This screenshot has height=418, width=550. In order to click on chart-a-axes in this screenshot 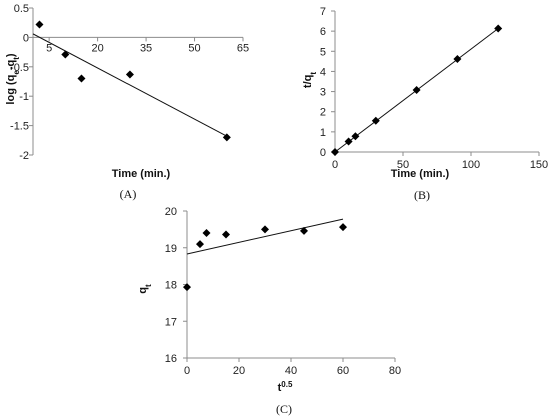, I will do `click(136, 81)`.